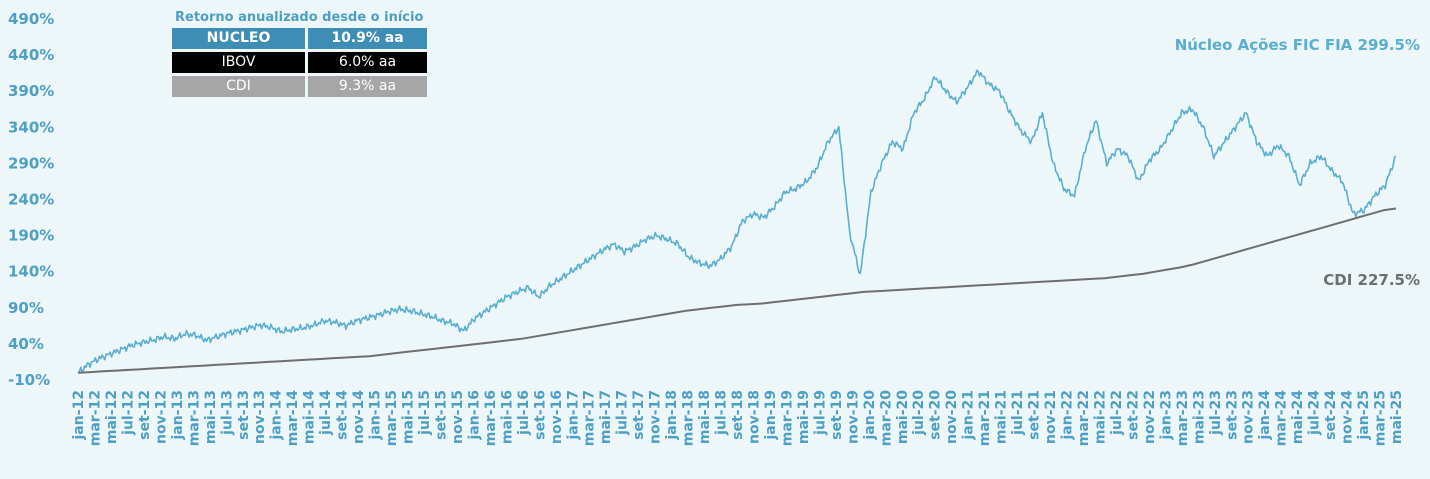  What do you see at coordinates (211, 417) in the screenshot?
I see `x-tick-label: mai-13` at bounding box center [211, 417].